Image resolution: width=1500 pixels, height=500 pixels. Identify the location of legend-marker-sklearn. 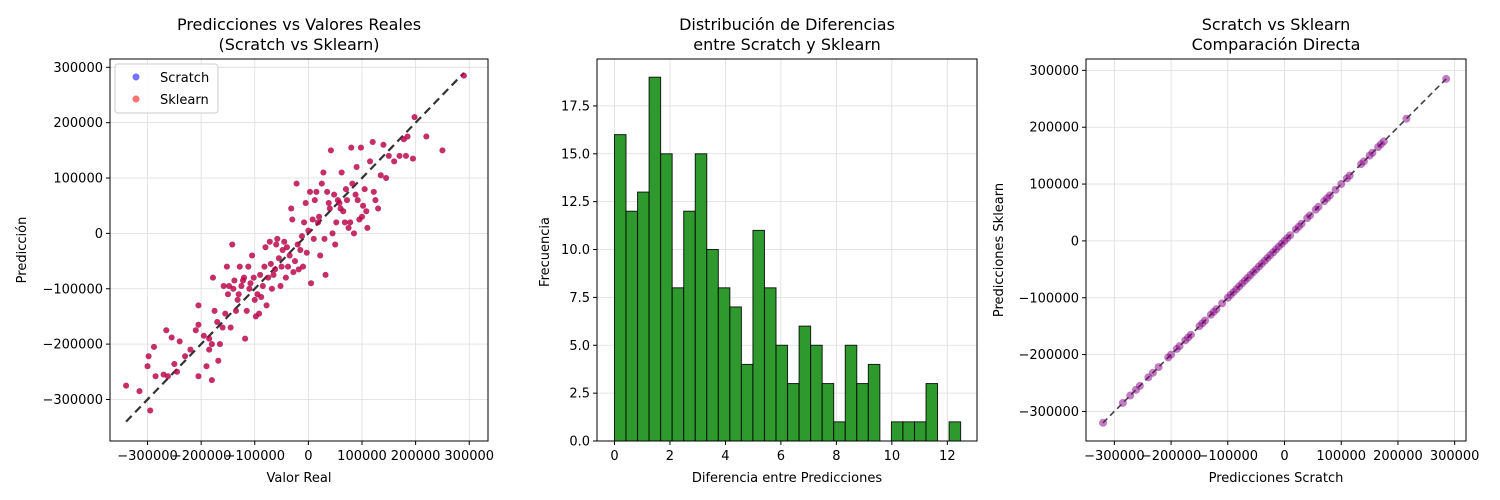
(136, 99).